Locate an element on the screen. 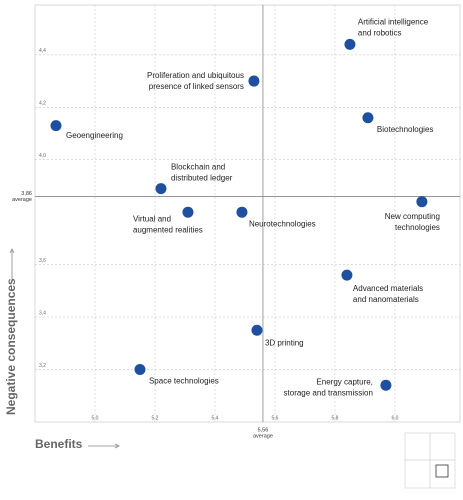 This screenshot has height=500, width=463. inset-key is located at coordinates (430, 460).